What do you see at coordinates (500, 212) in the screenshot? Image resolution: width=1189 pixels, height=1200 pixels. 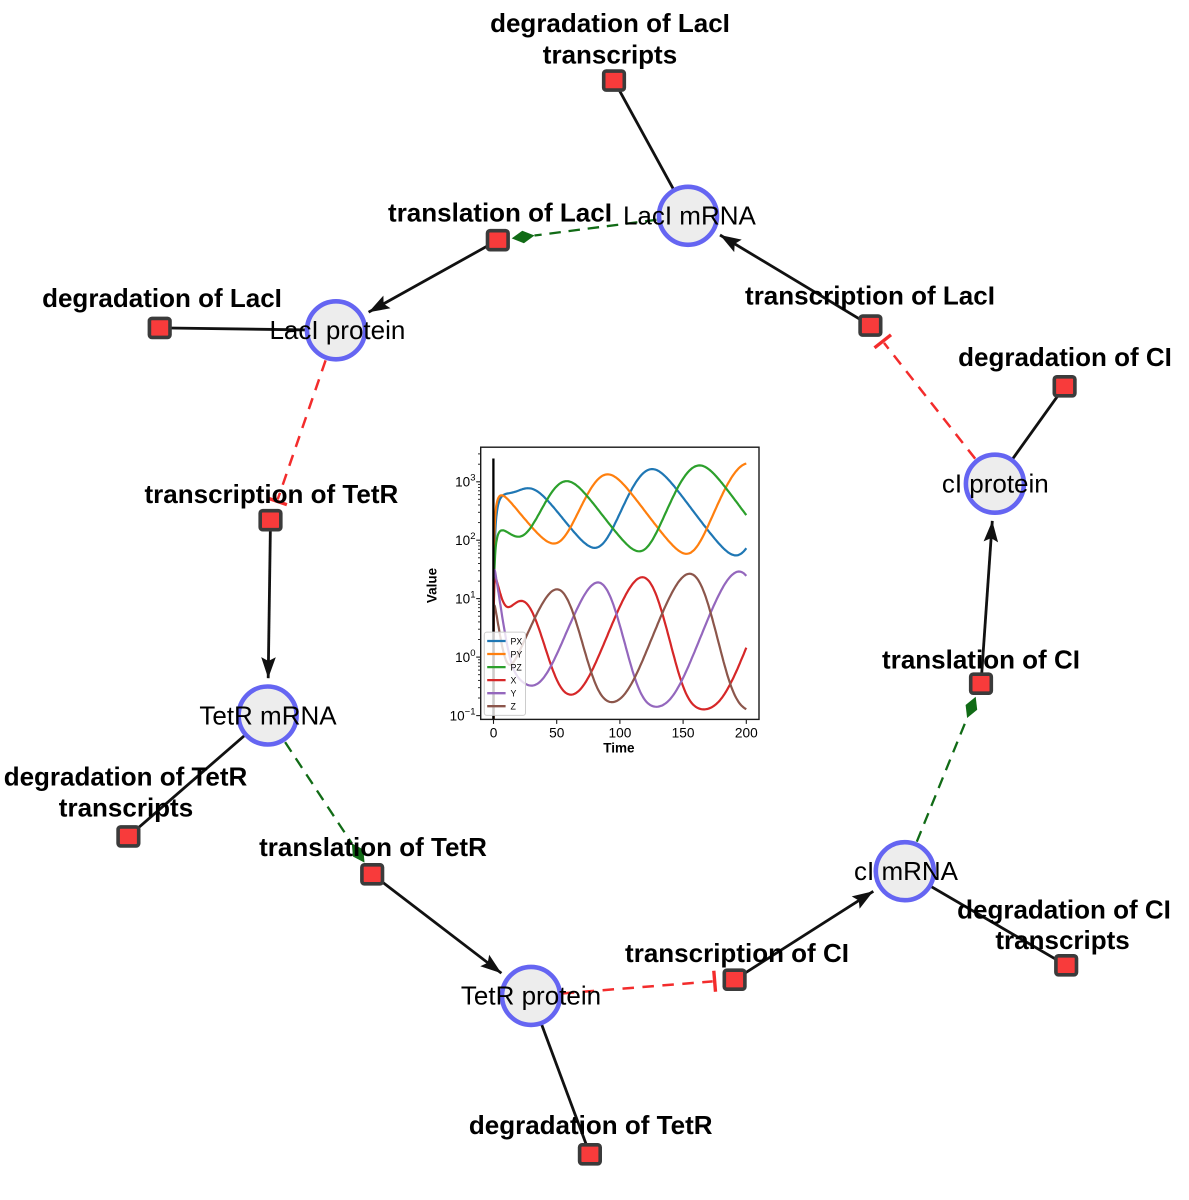 I see `svg-text: translation of LacI` at bounding box center [500, 212].